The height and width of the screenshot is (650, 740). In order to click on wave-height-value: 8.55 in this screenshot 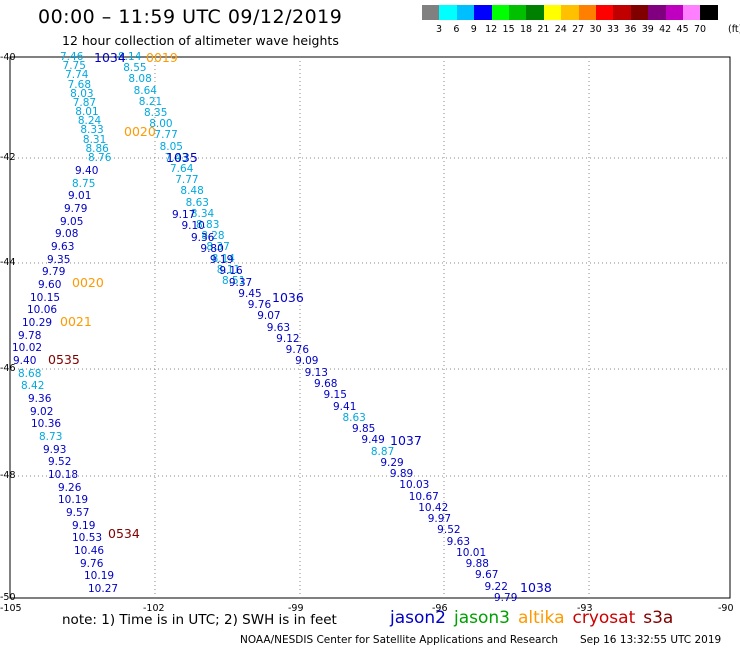, I will do `click(135, 68)`.